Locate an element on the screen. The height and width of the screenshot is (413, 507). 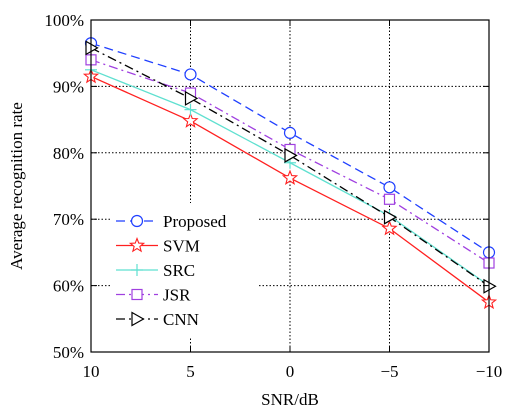
legend-entry: JSR is located at coordinates (153, 295).